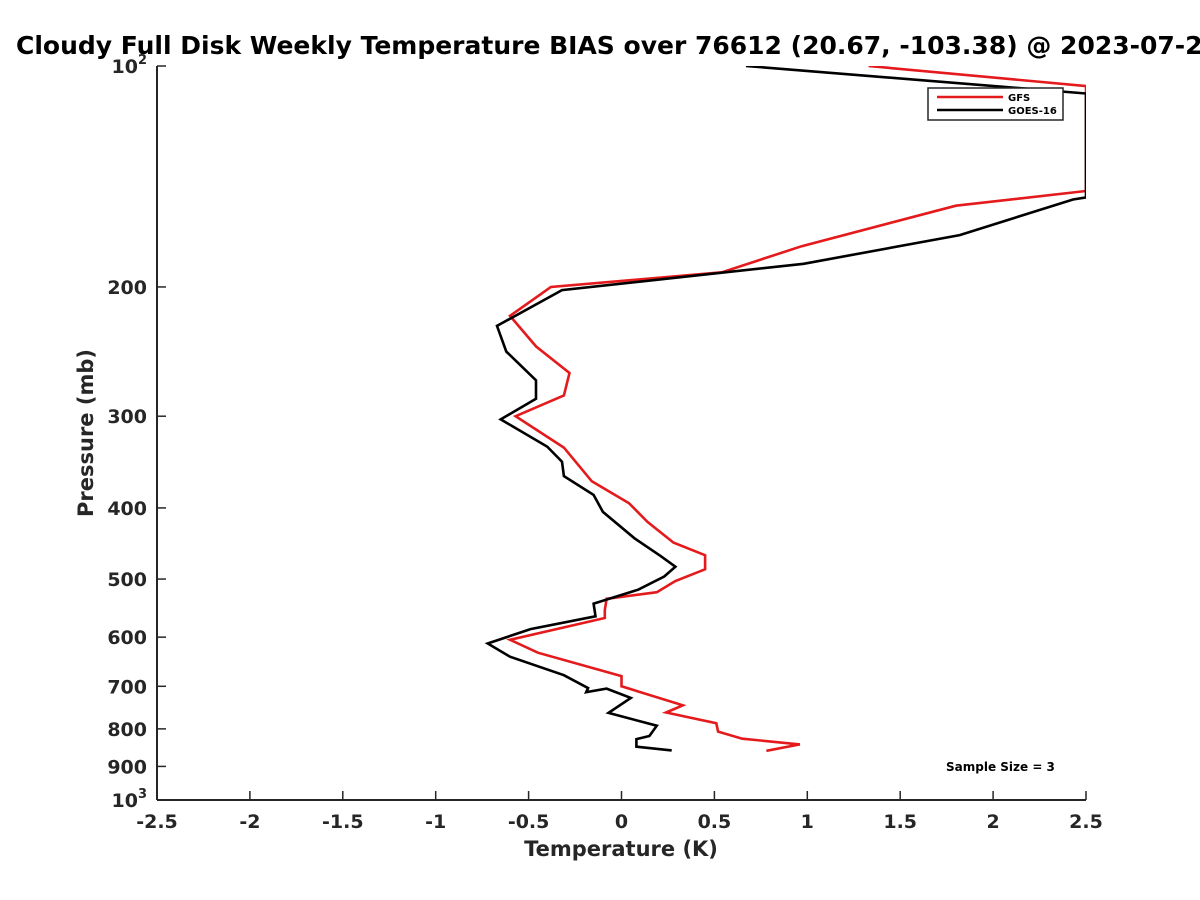 The image size is (1200, 900). What do you see at coordinates (1019, 98) in the screenshot?
I see `legend-label-gfs: GFS` at bounding box center [1019, 98].